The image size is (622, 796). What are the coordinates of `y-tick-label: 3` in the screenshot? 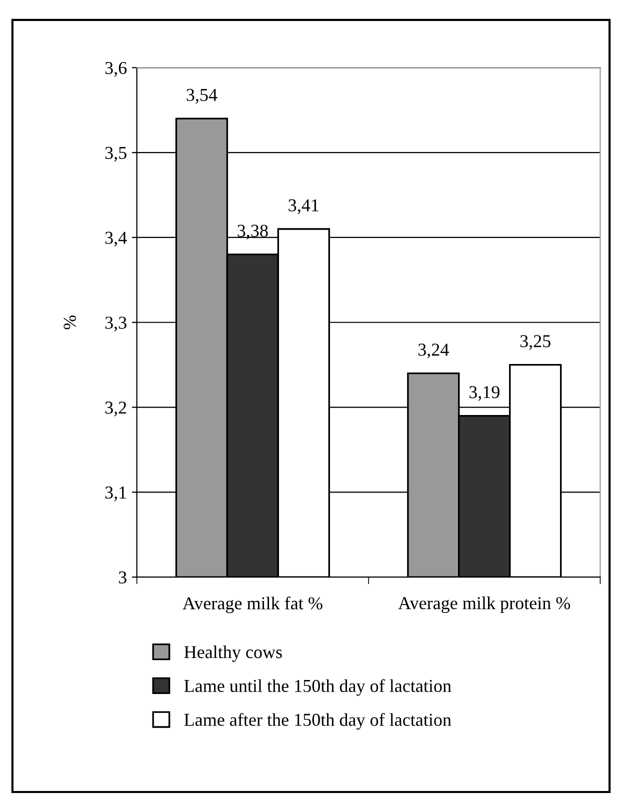 It's located at (122, 577).